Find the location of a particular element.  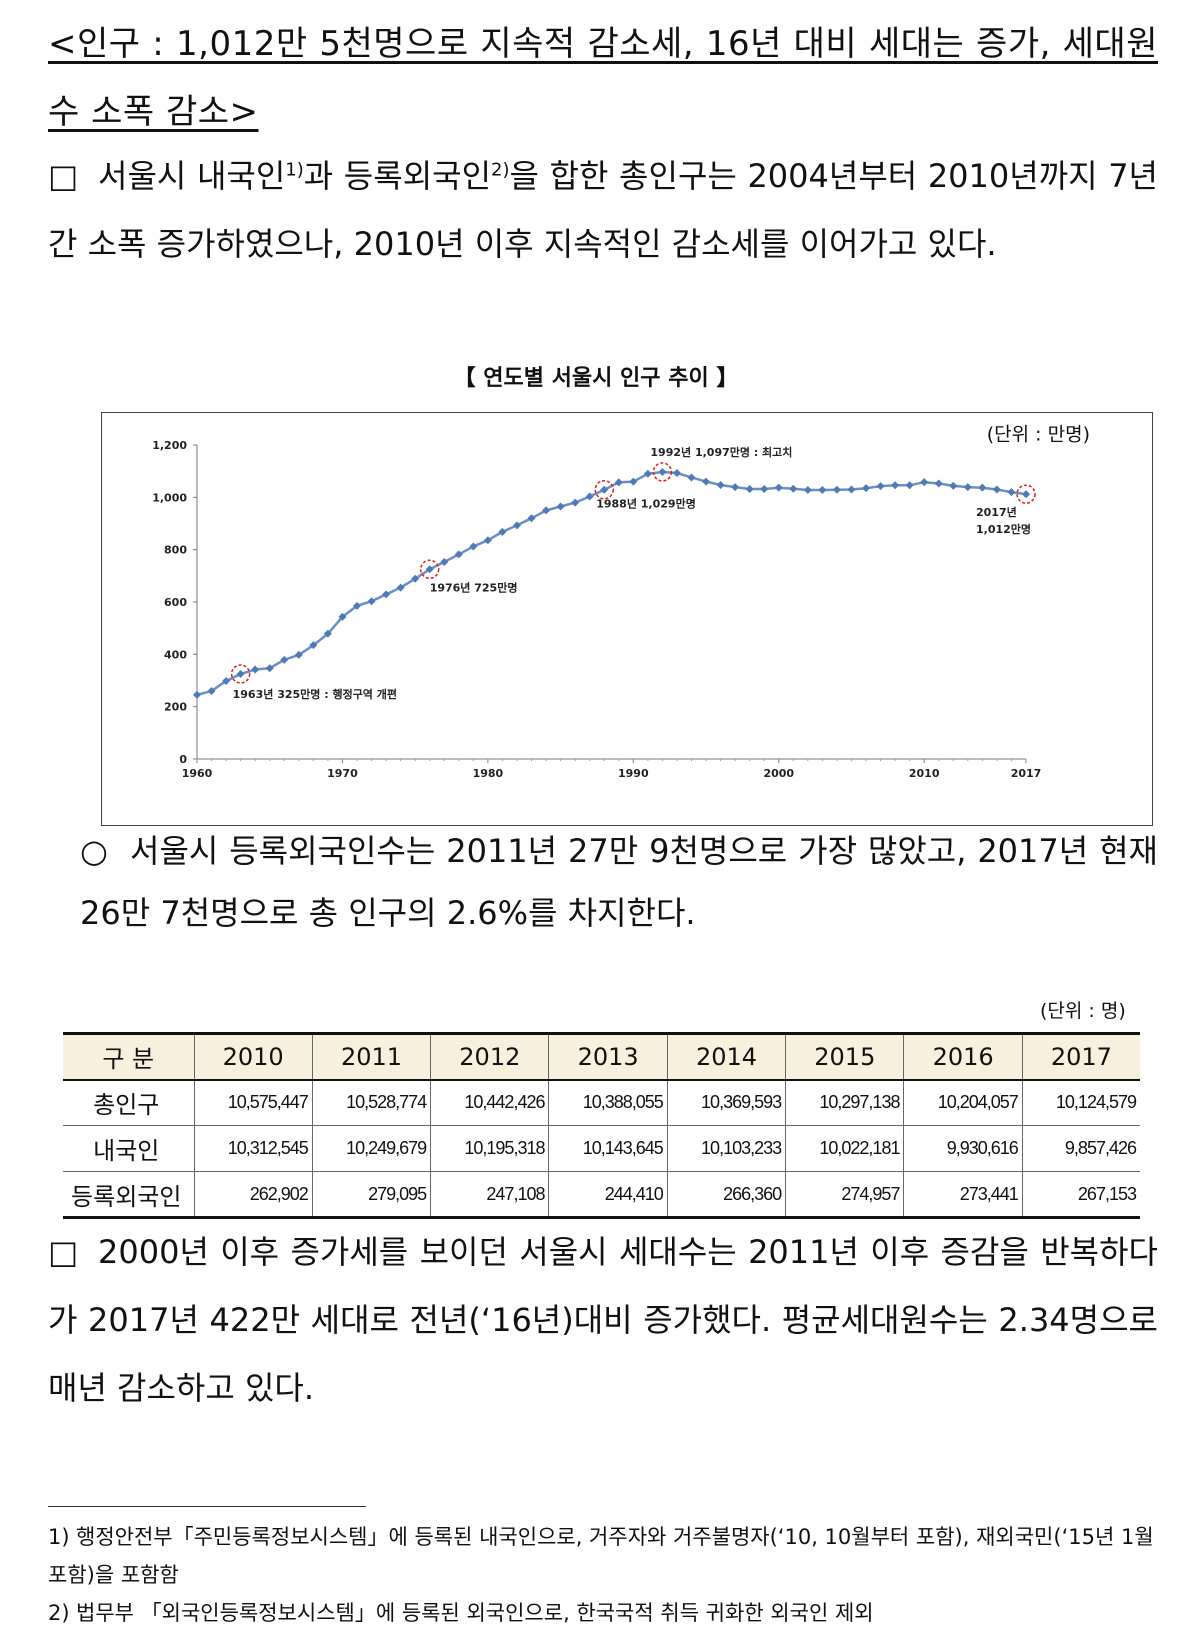

y-tick-label: 600 is located at coordinates (175, 602).